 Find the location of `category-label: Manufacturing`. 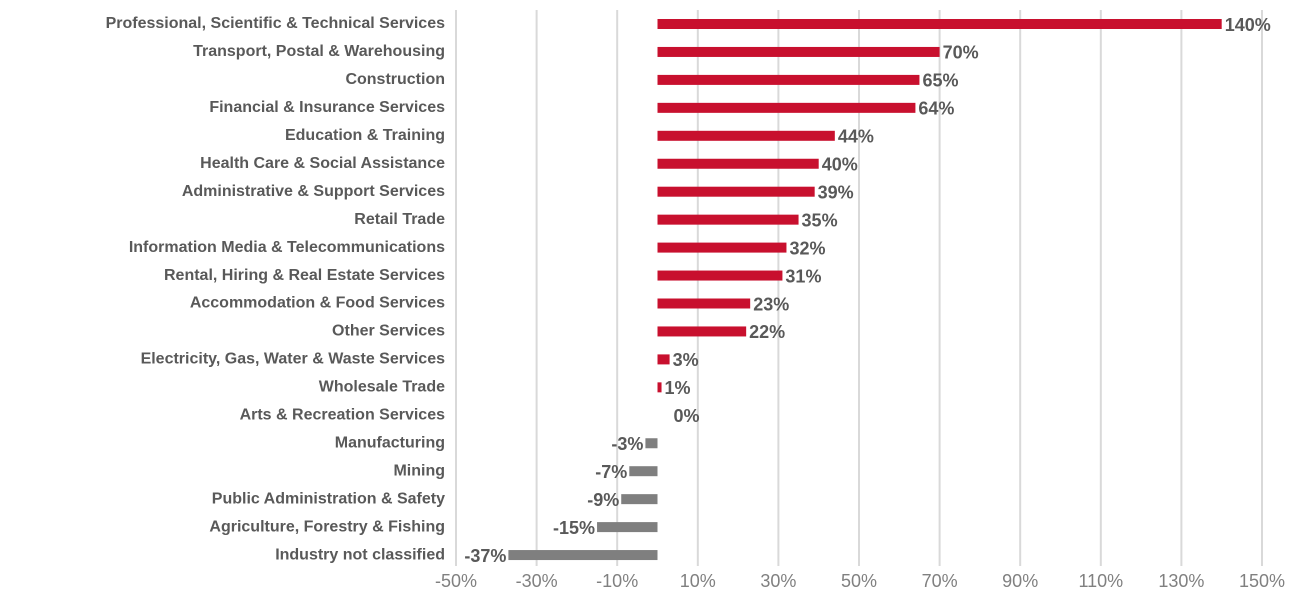

category-label: Manufacturing is located at coordinates (390, 442).